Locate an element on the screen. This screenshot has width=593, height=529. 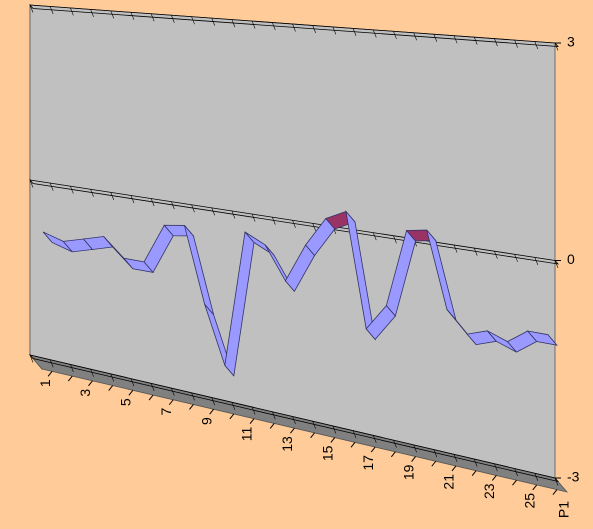
x-tick-label: 1 is located at coordinates (45, 383).